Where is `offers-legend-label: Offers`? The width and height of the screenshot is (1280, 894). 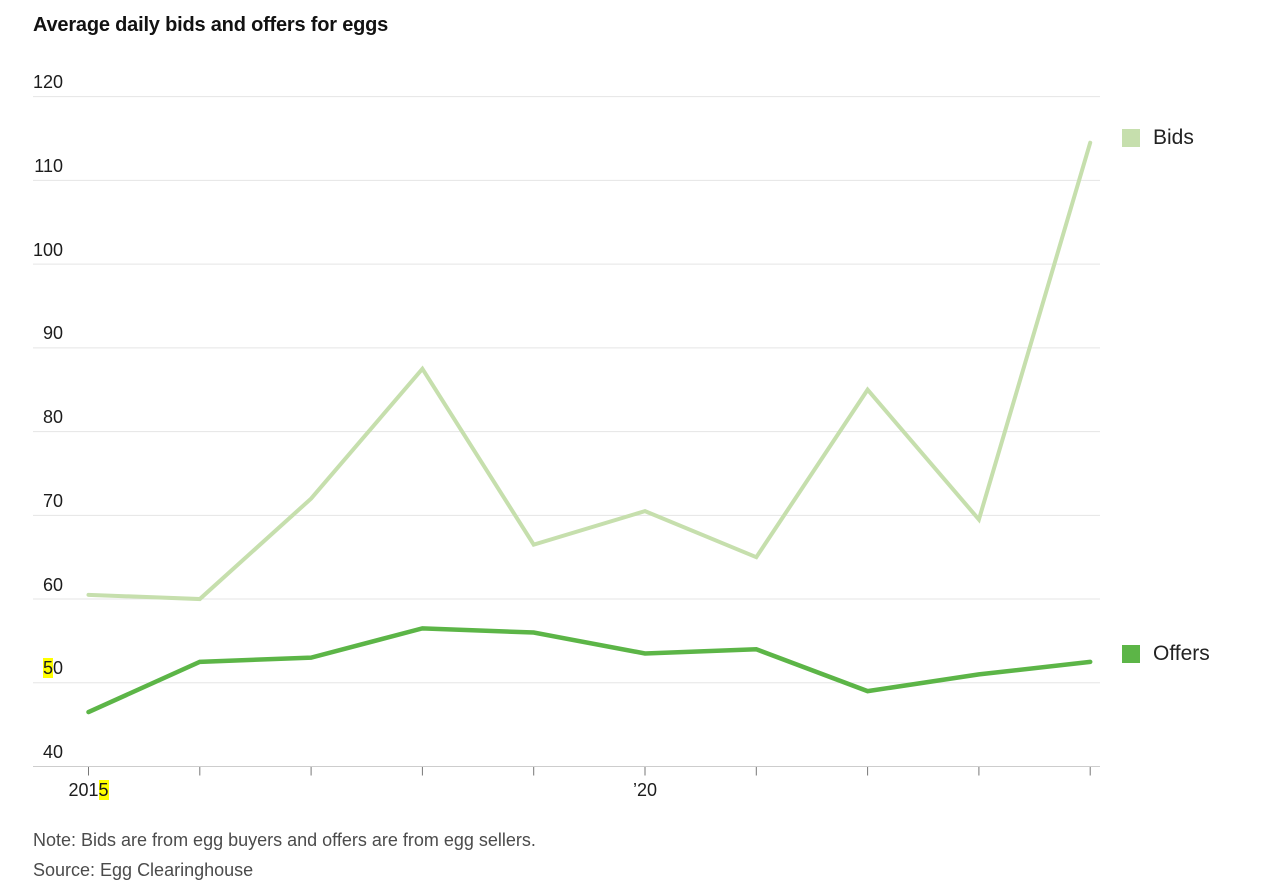 offers-legend-label: Offers is located at coordinates (1181, 653).